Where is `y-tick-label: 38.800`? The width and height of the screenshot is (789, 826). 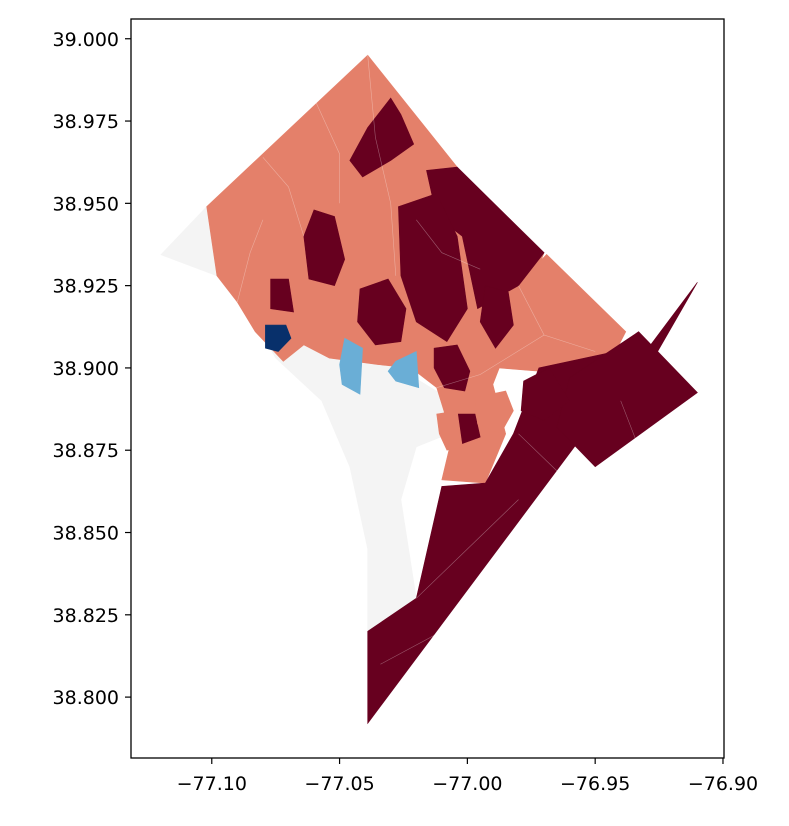
y-tick-label: 38.800 is located at coordinates (86, 698).